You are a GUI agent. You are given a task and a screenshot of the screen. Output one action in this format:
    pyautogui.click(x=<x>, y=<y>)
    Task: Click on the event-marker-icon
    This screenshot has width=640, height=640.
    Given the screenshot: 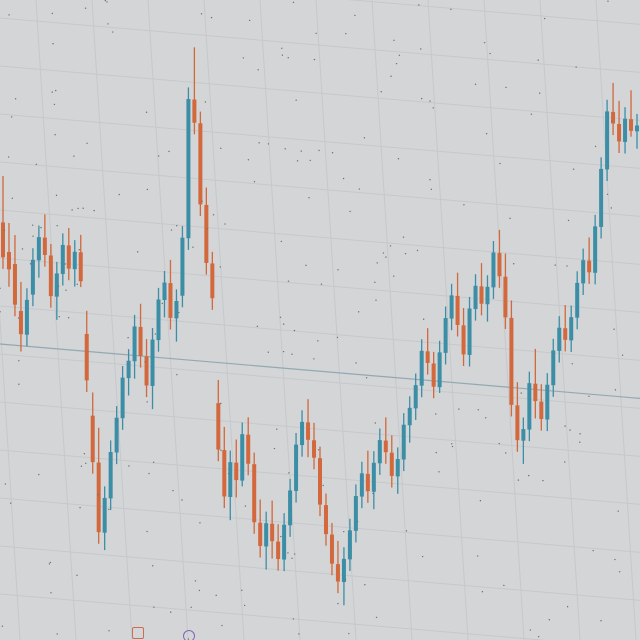 What is the action you would take?
    pyautogui.click(x=189, y=635)
    